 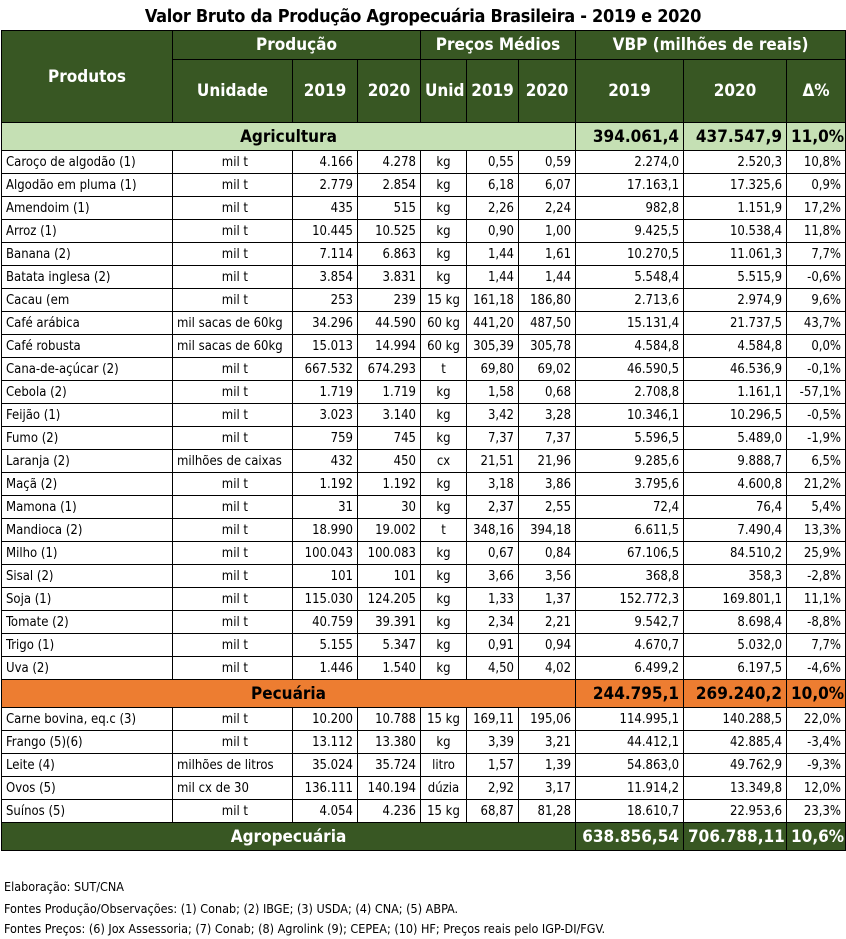 I want to click on cell-delta: 0,9%, so click(x=816, y=185).